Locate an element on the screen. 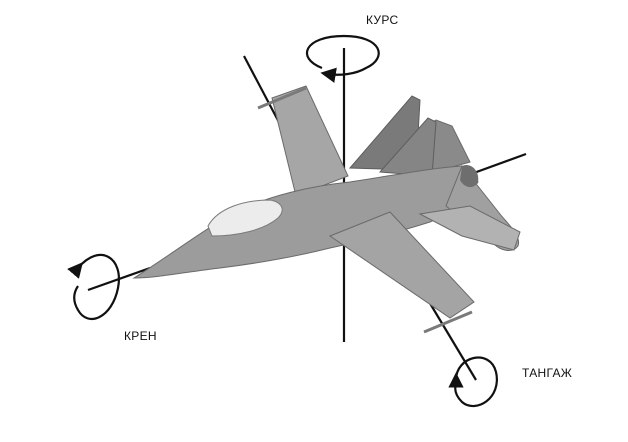 Image resolution: width=628 pixels, height=442 pixels. roll-rotation-arrow is located at coordinates (94, 287).